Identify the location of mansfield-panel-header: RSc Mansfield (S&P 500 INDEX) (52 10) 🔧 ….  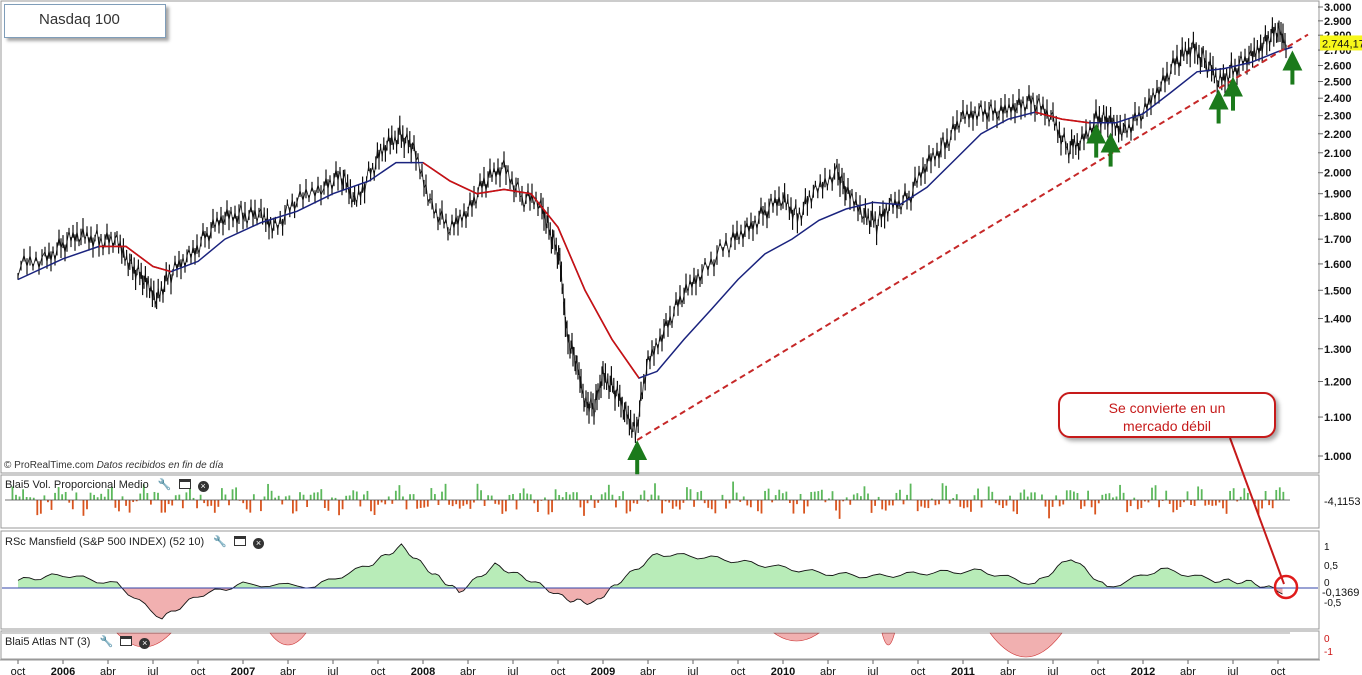
(134, 542).